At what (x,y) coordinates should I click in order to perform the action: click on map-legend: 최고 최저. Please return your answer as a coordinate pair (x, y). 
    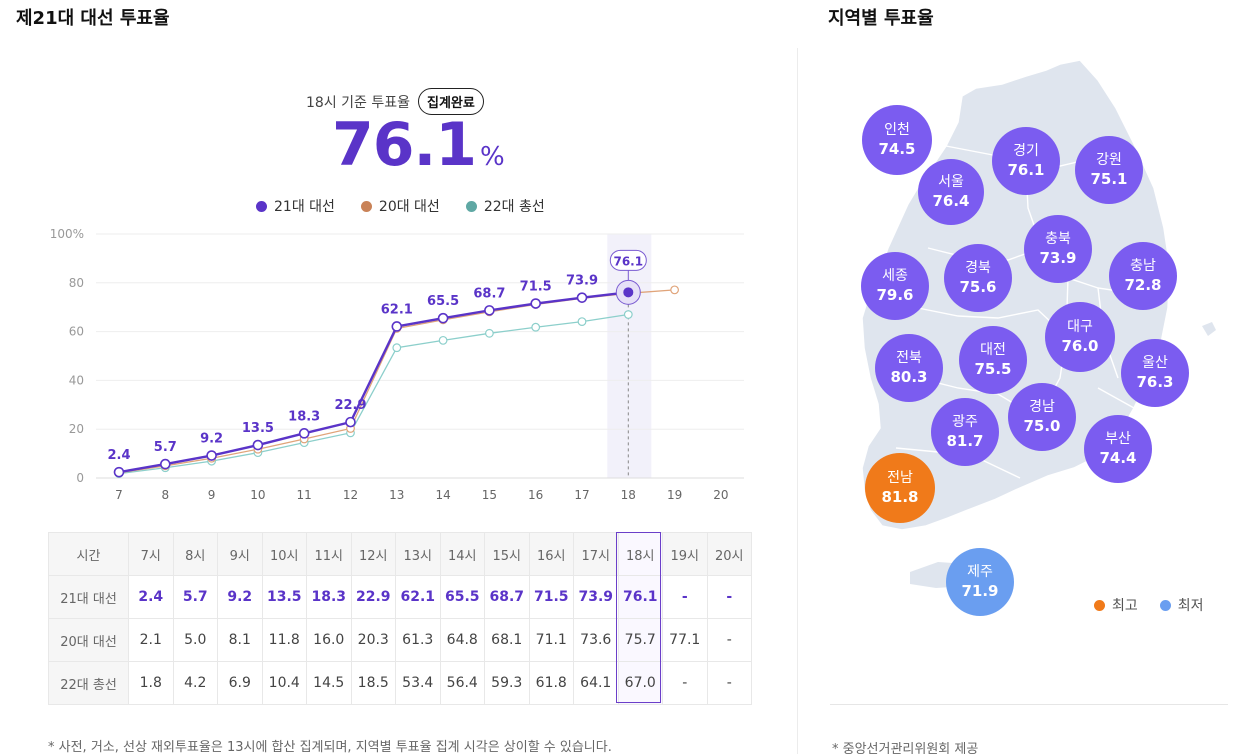
    Looking at the image, I should click on (1149, 605).